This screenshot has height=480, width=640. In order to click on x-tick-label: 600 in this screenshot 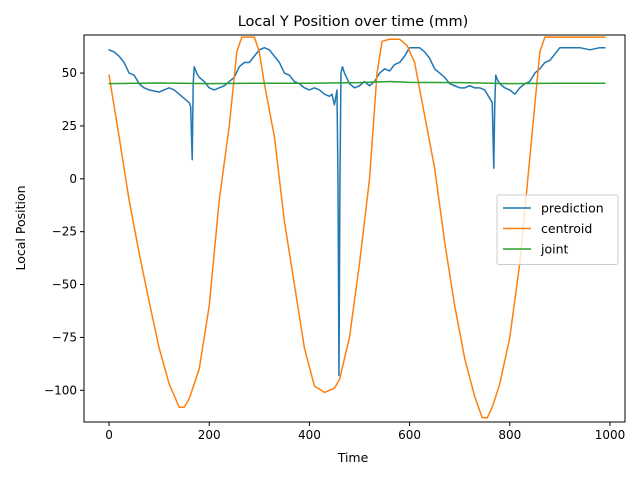, I will do `click(409, 435)`.